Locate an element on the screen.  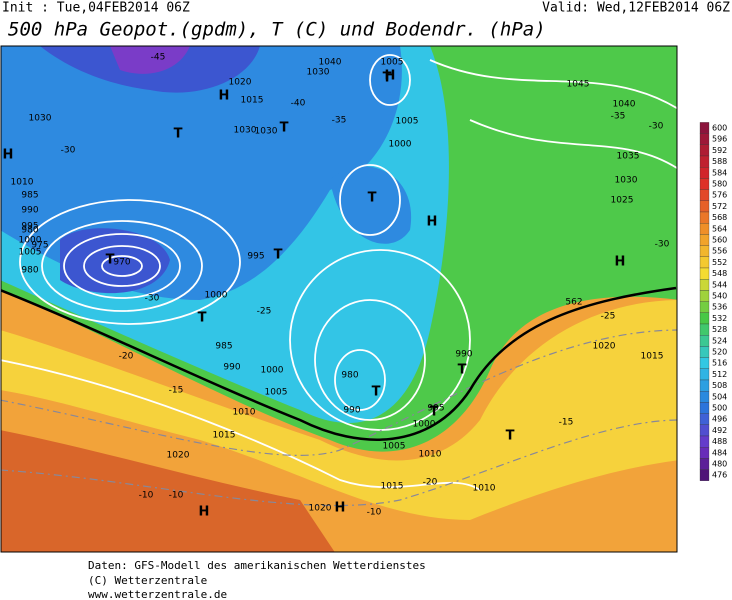
contour-label: -35 is located at coordinates (618, 117).